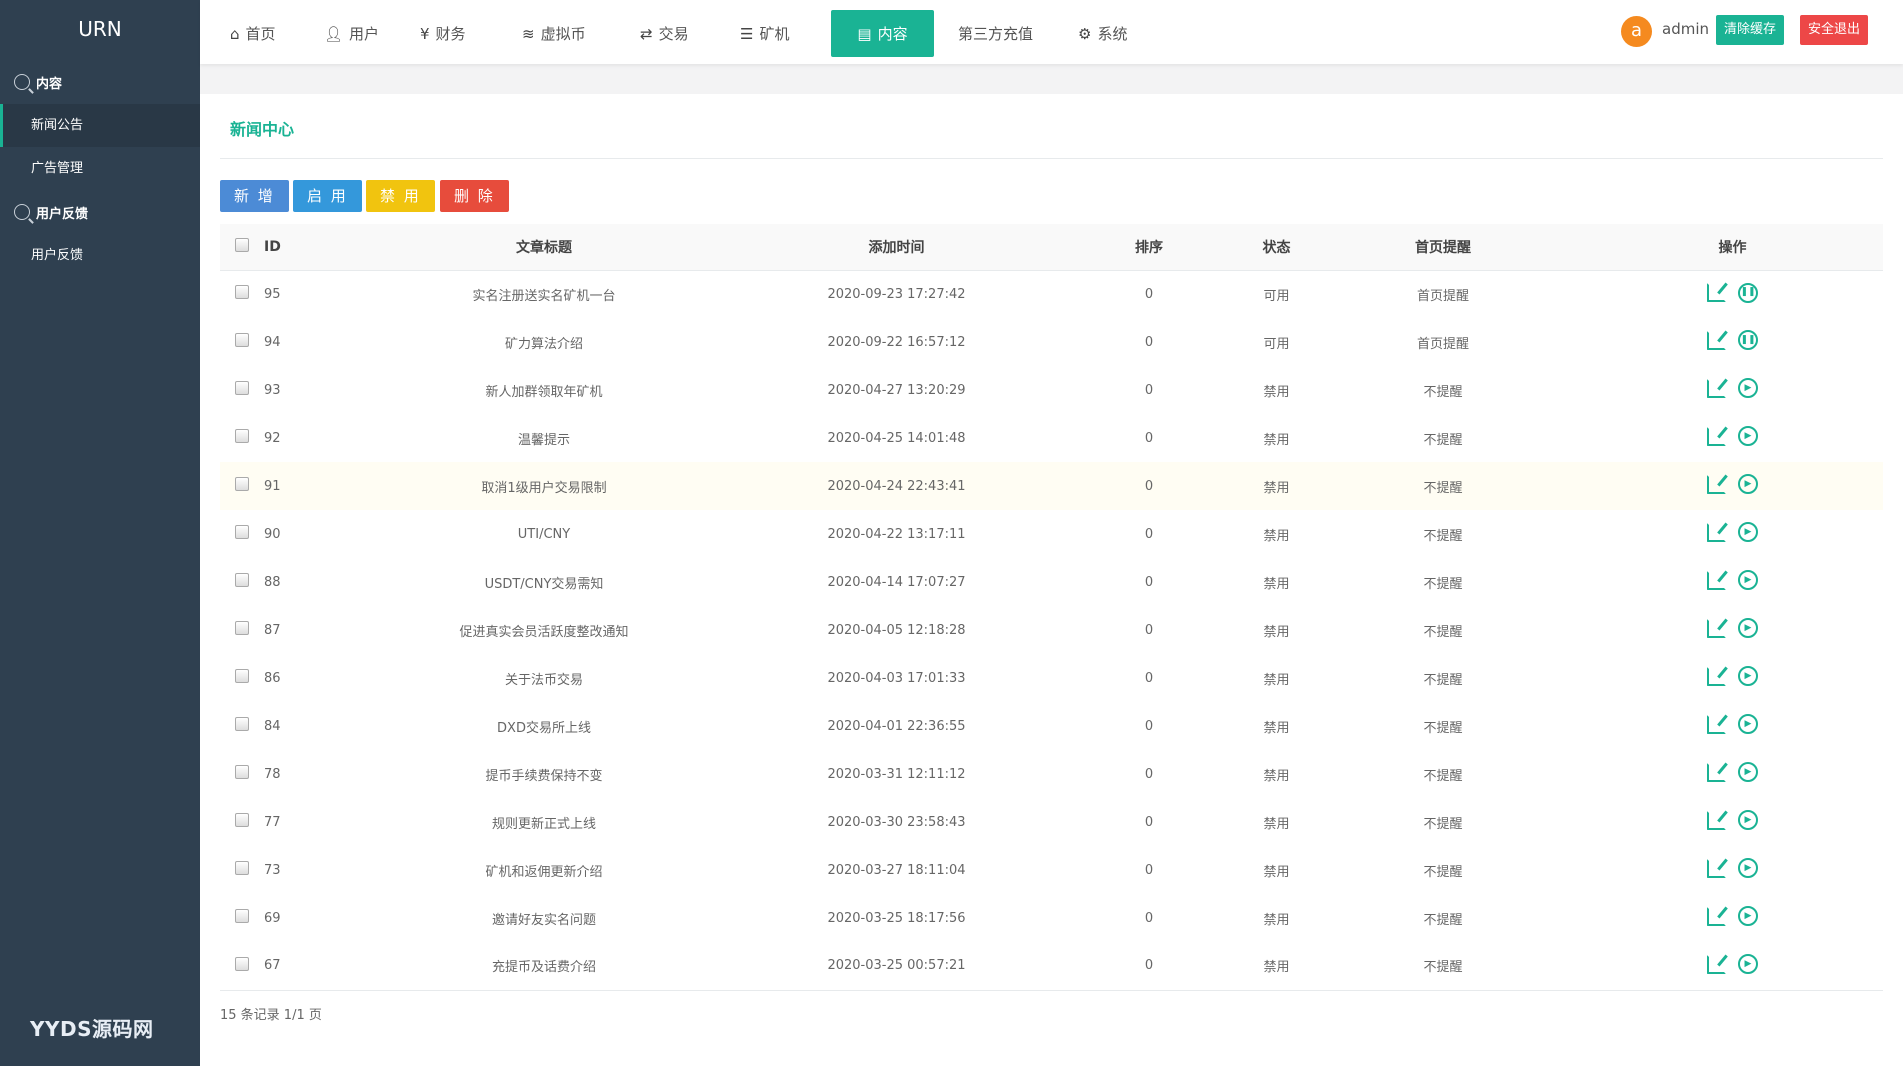  Describe the element at coordinates (544, 486) in the screenshot. I see `title-cell: 取消1级用户交易限制` at that location.